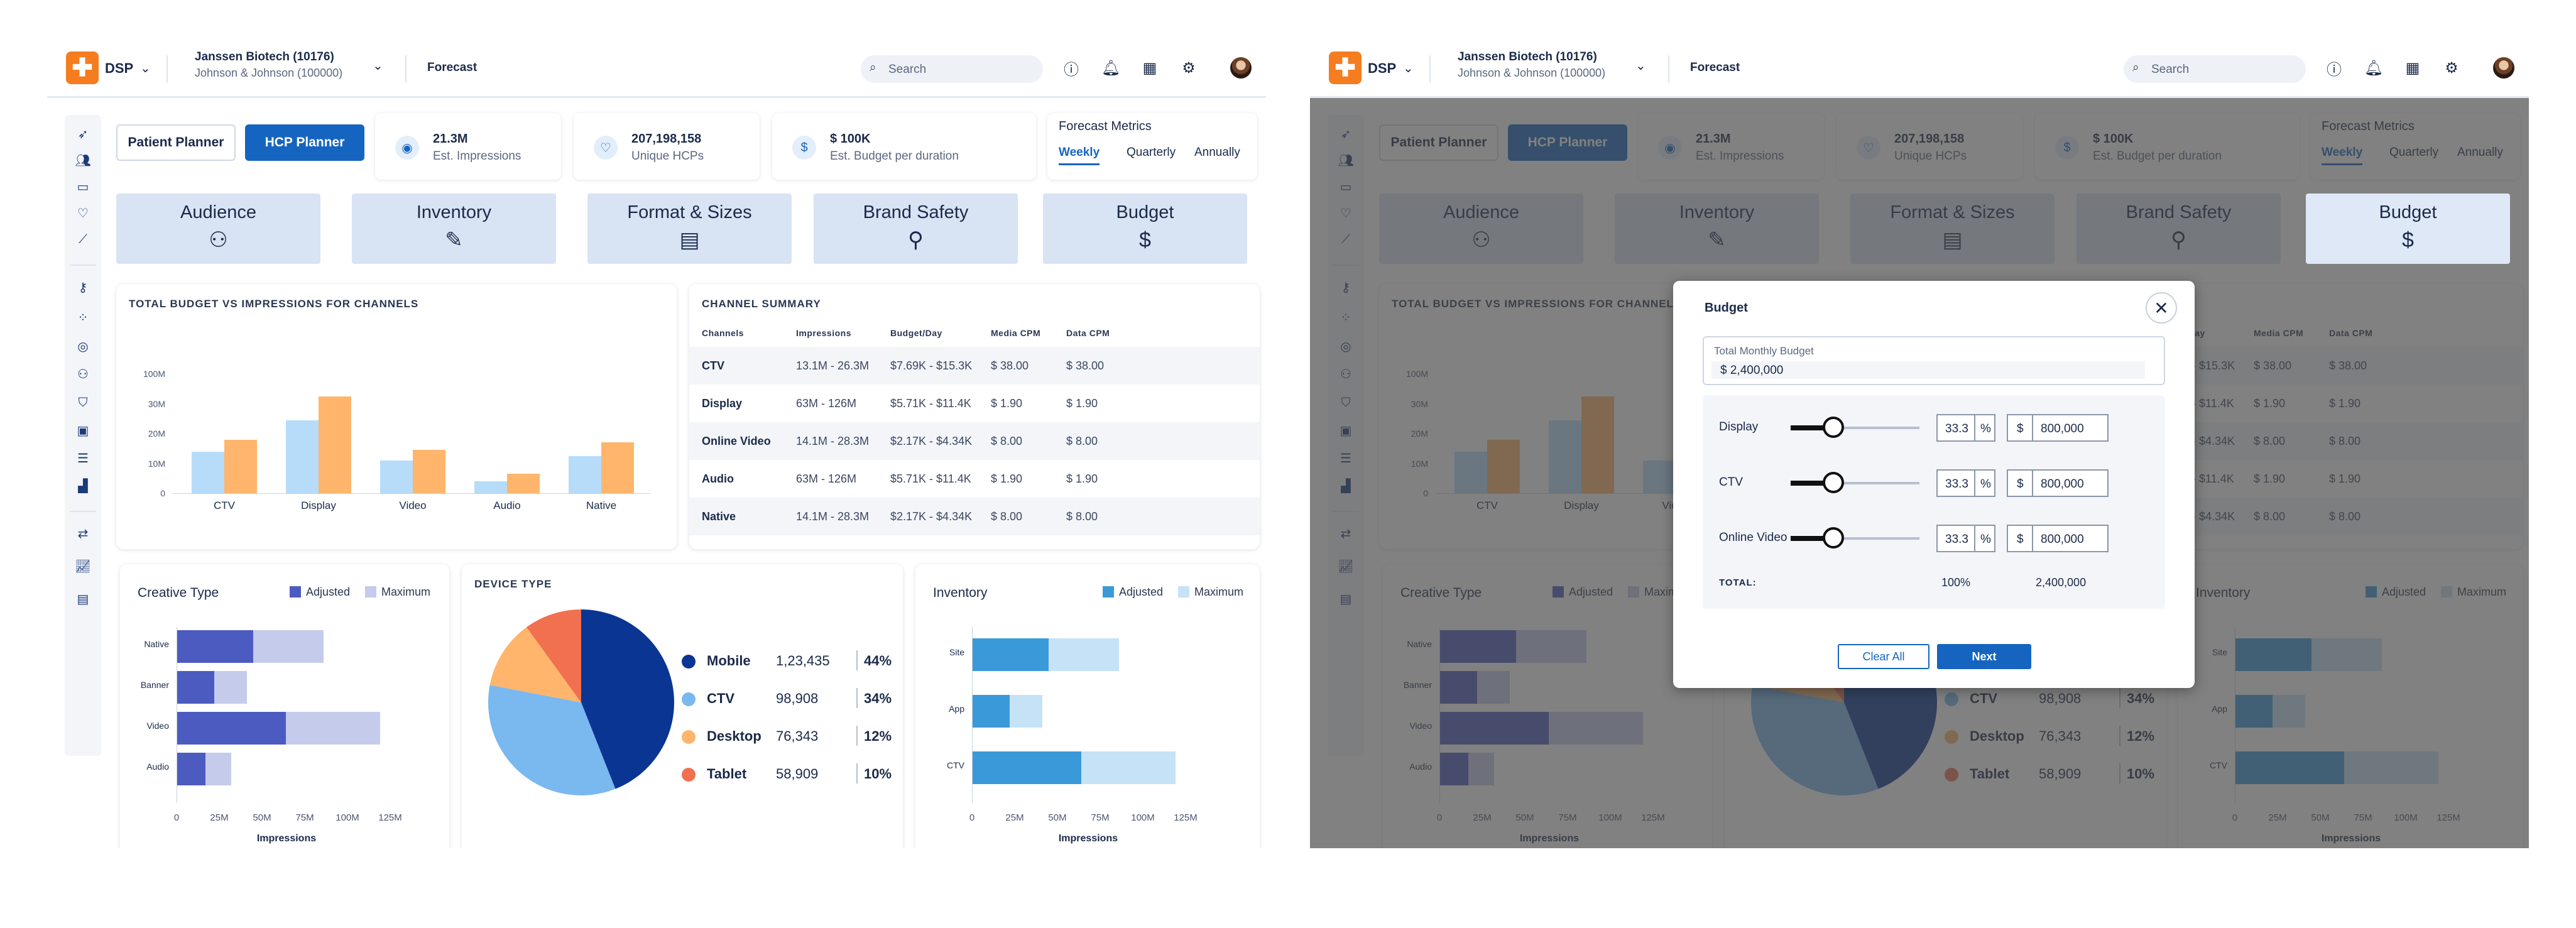 The image size is (2576, 928). I want to click on trend-icon: ⟋, so click(83, 239).